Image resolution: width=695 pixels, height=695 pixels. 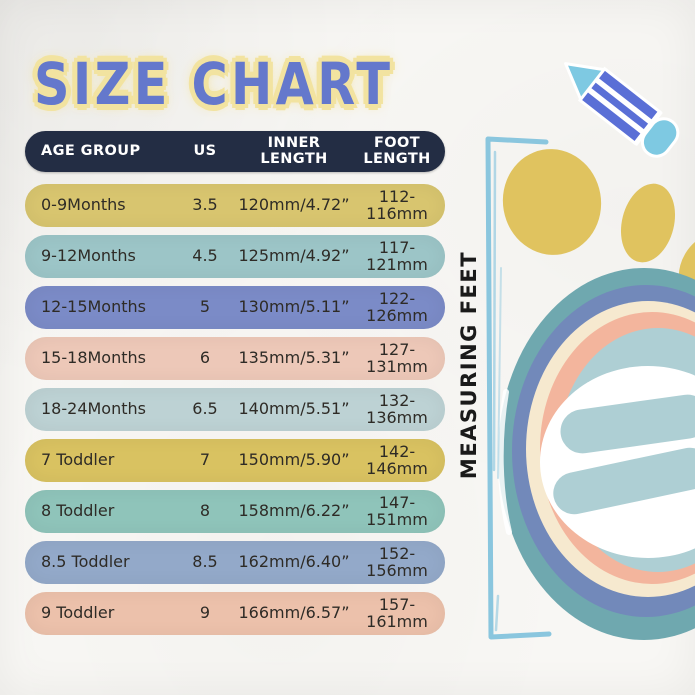 I want to click on header-us: US, so click(x=205, y=150).